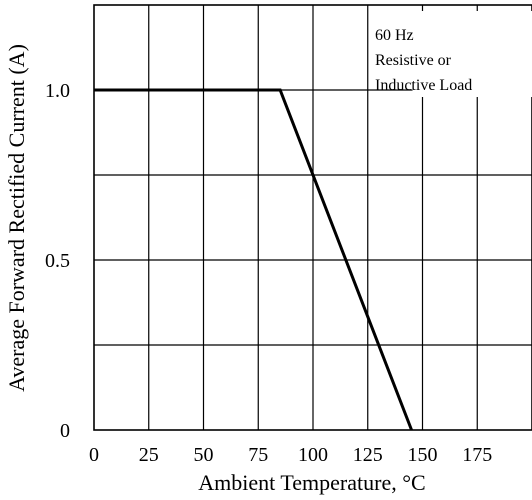  Describe the element at coordinates (94, 455) in the screenshot. I see `x-tick-label: 0` at that location.